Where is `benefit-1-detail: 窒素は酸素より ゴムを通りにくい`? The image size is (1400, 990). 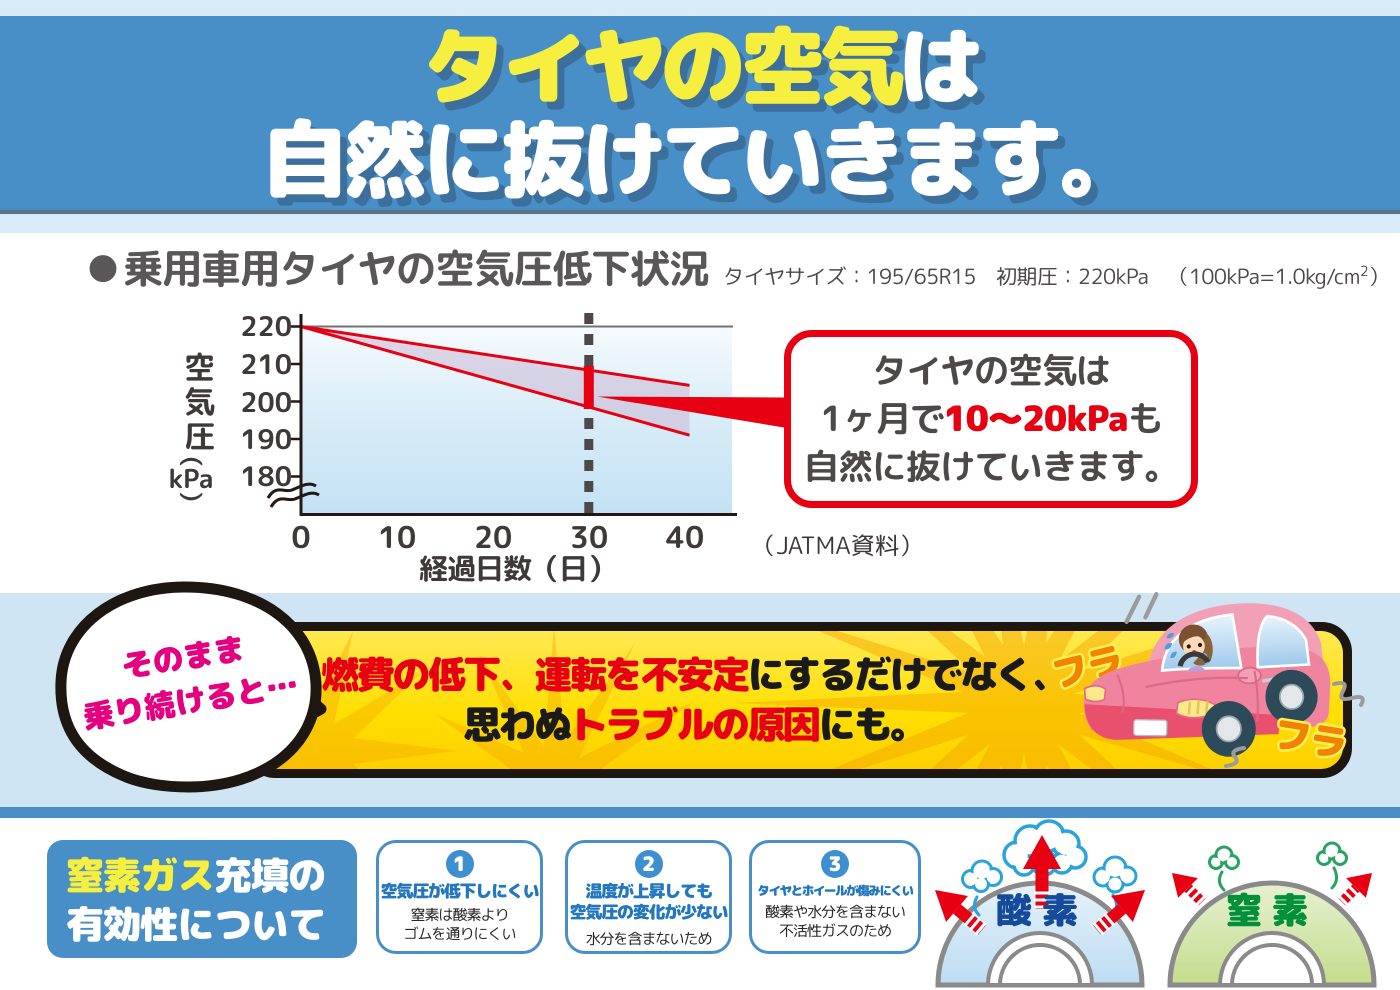
benefit-1-detail: 窒素は酸素より ゴムを通りにくい is located at coordinates (459, 923).